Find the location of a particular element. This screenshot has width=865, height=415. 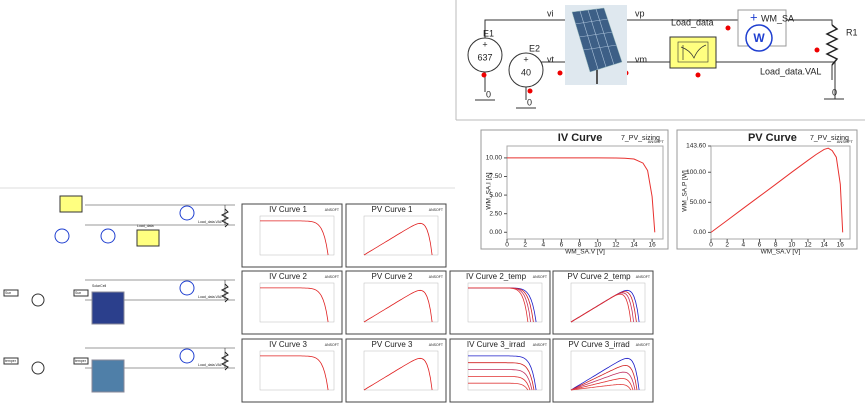

wire is located at coordinates (160, 215).